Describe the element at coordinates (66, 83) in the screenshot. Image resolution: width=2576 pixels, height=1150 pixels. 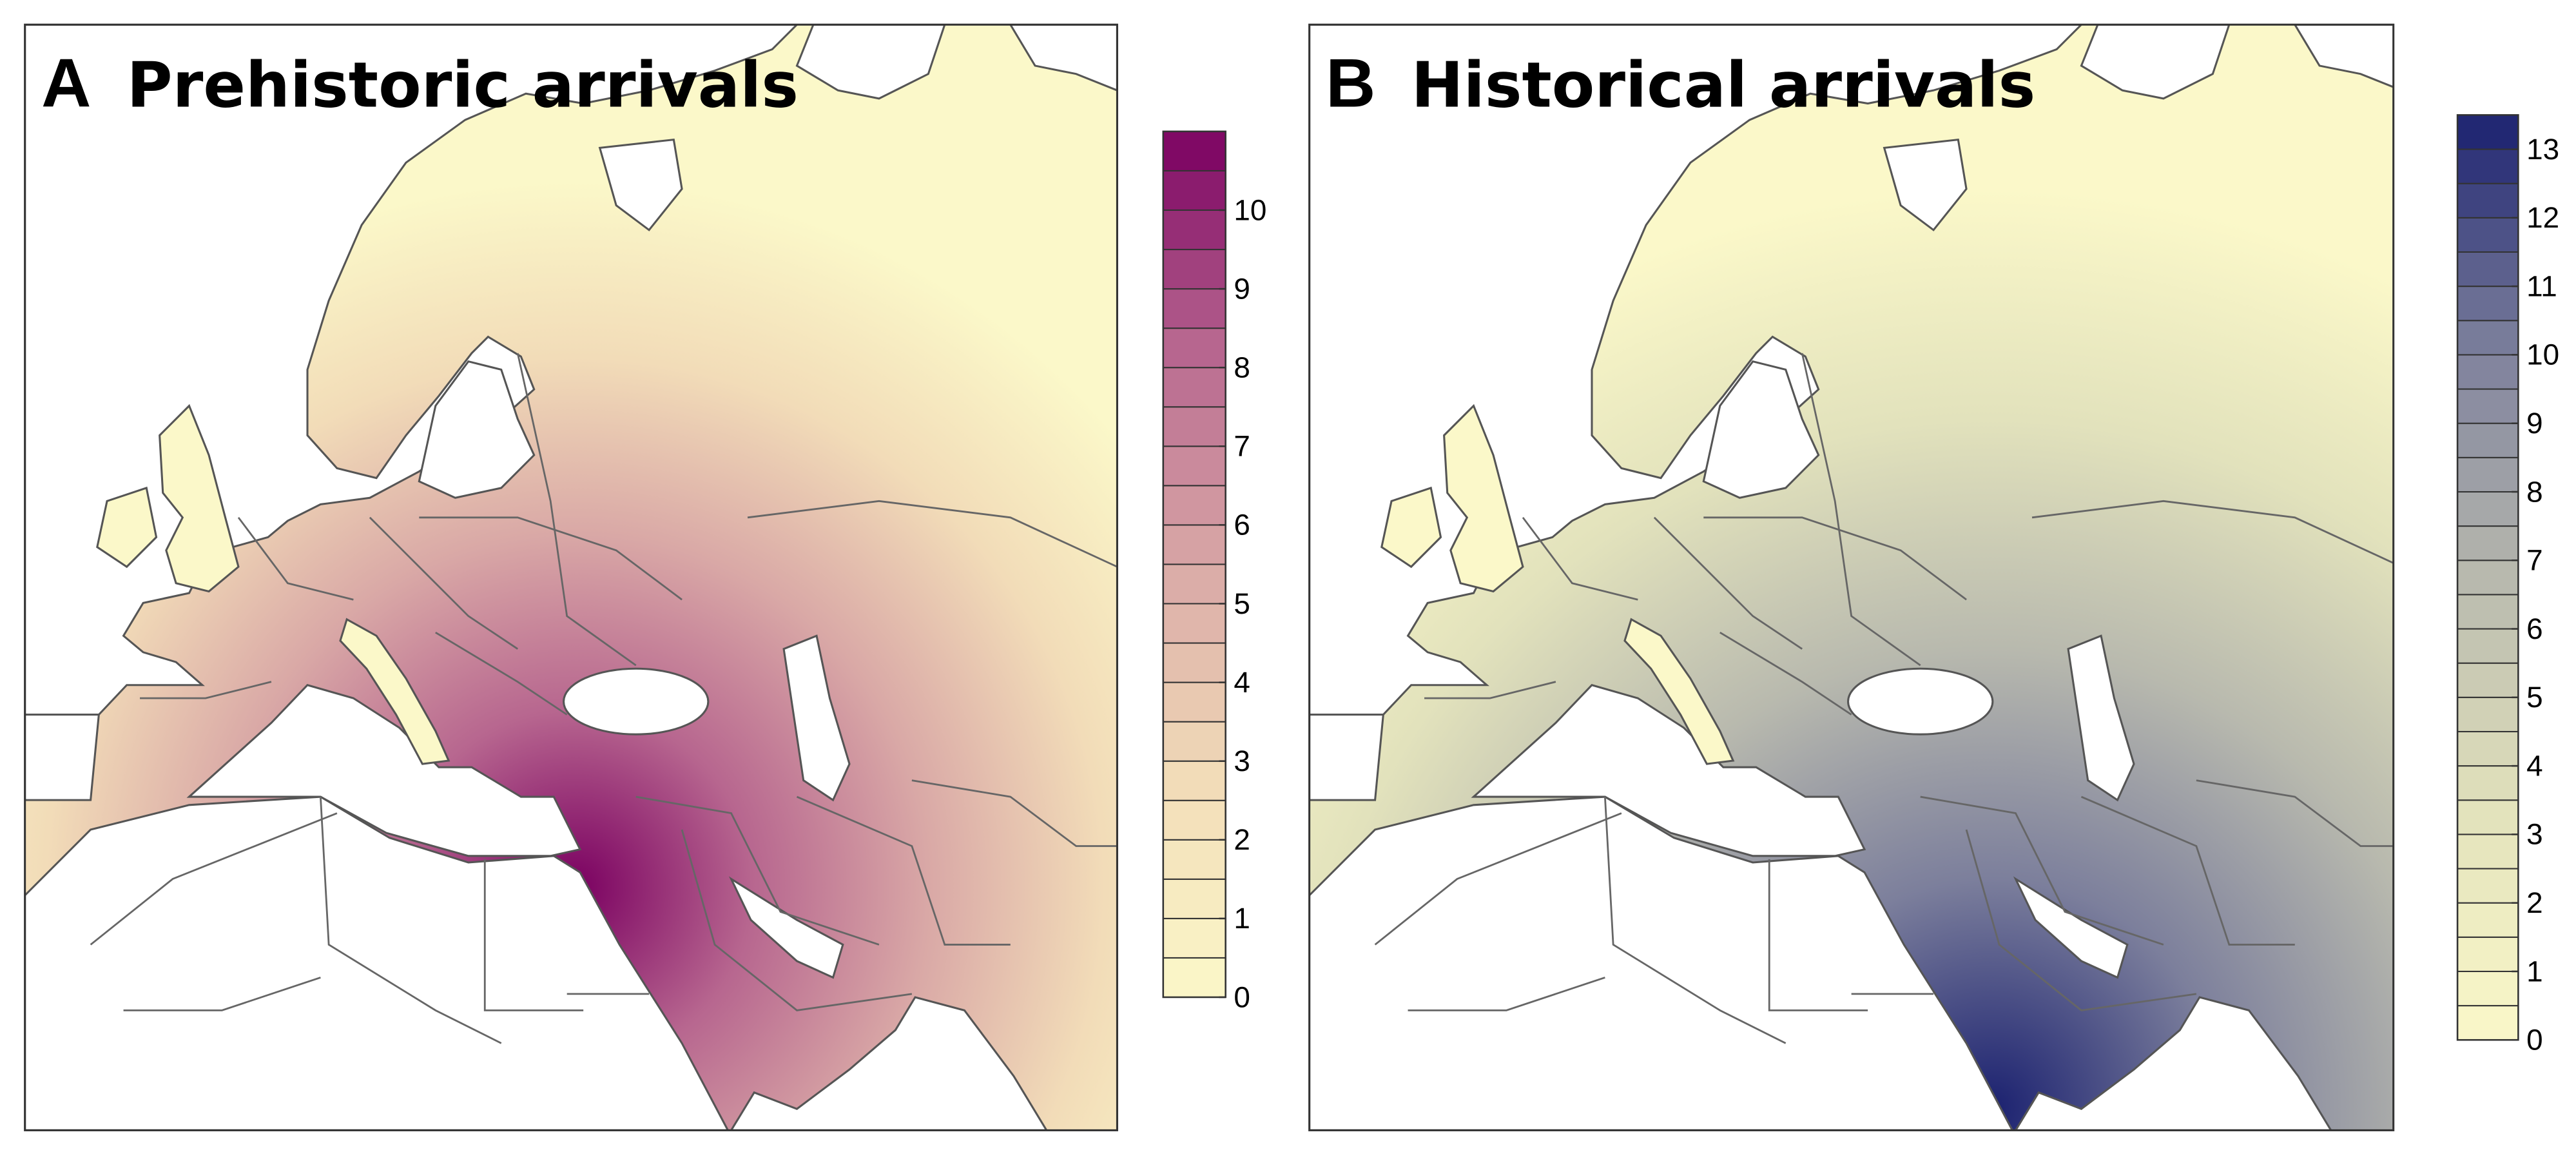
I see `panel-label: A` at that location.